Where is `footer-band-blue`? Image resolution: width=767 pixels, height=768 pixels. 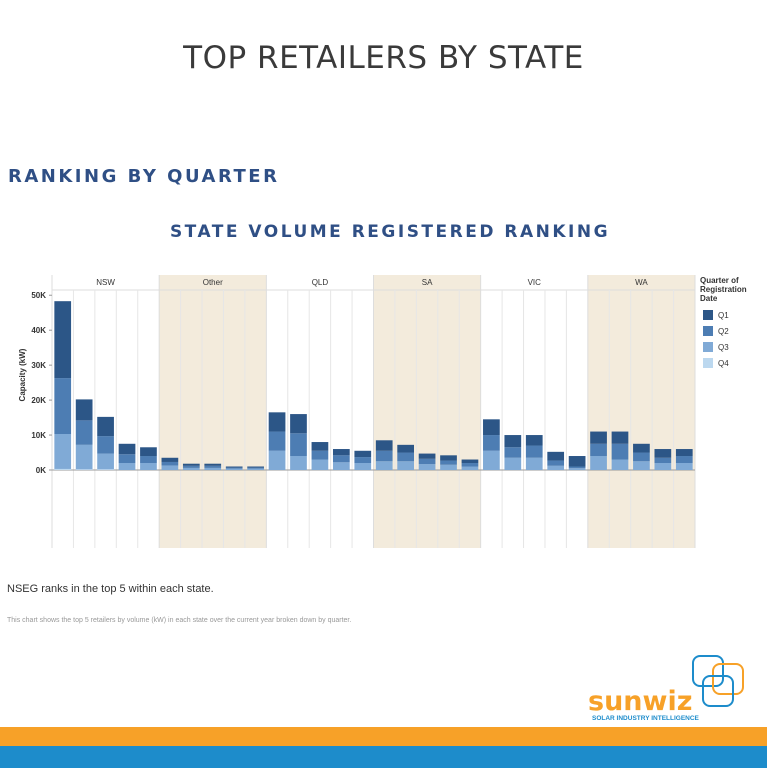
footer-band-blue is located at coordinates (383, 757).